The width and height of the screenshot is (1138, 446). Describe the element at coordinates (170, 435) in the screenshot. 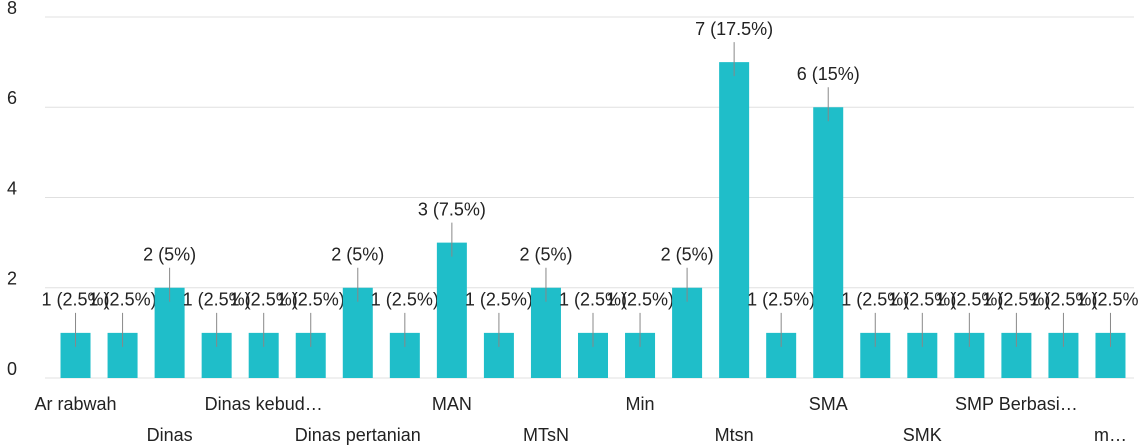

I see `x-tick-label: Dinas` at that location.